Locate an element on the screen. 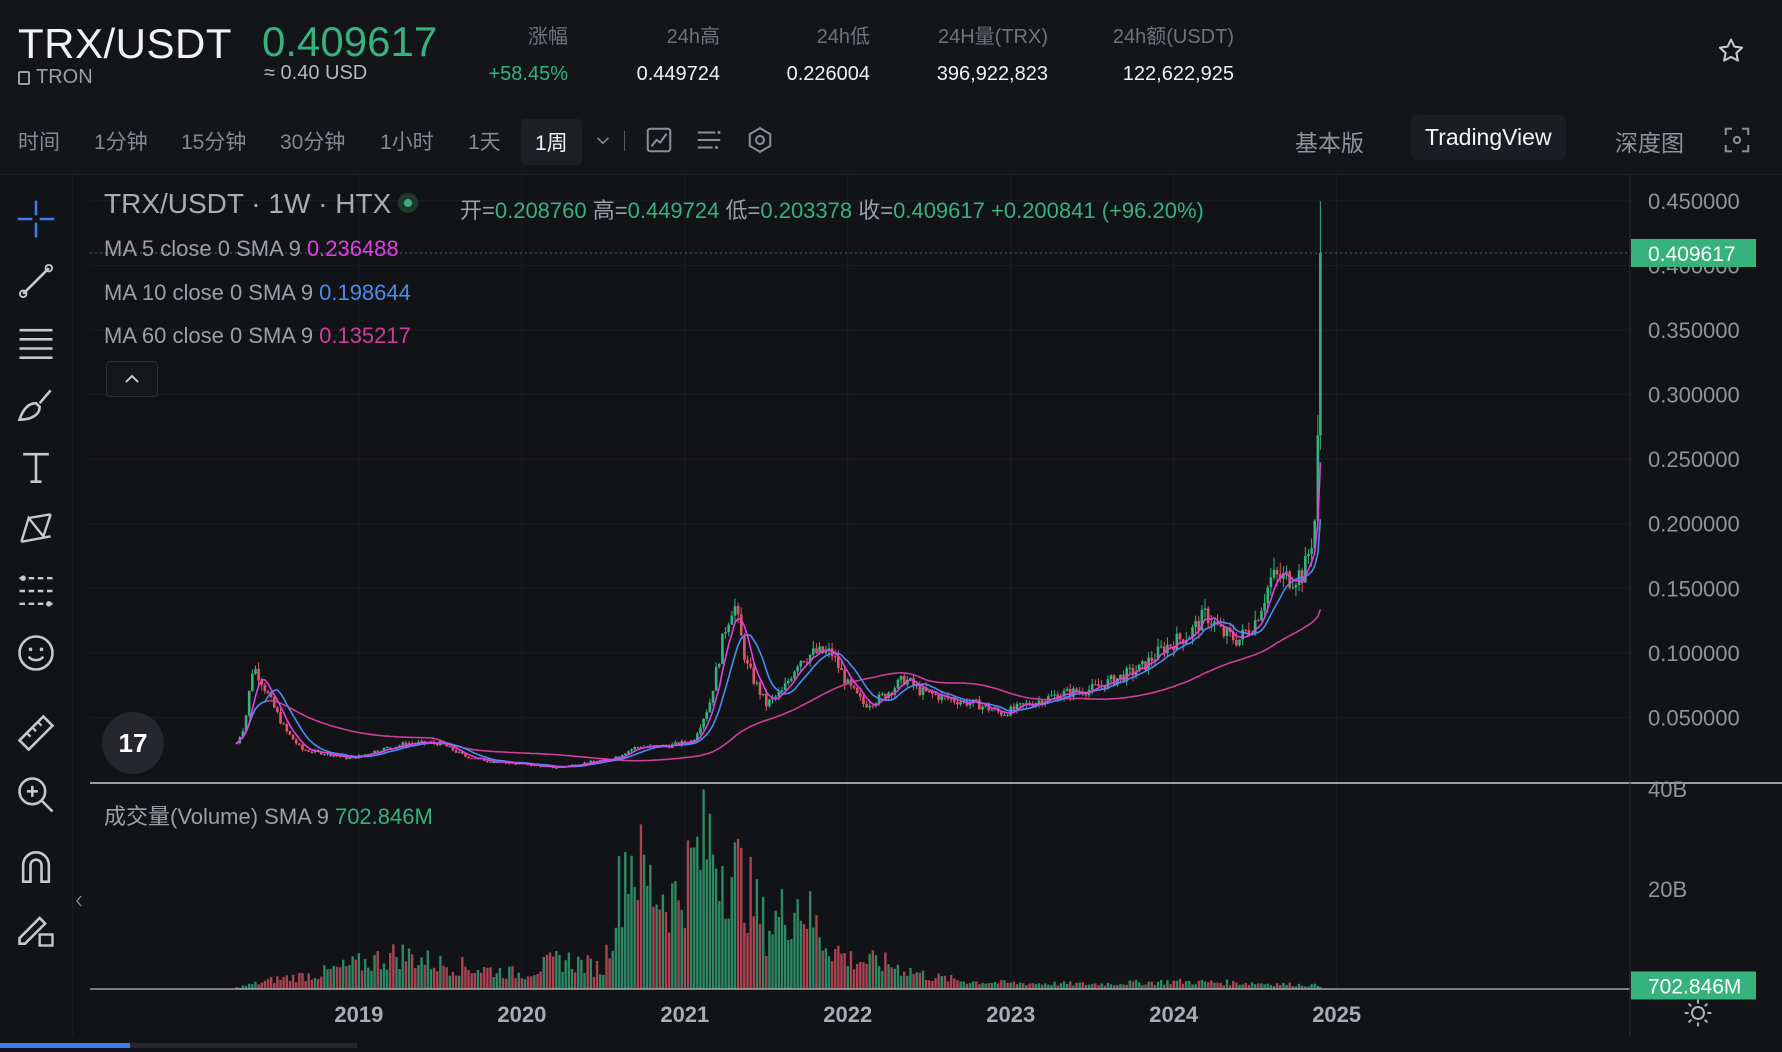 The height and width of the screenshot is (1052, 1782). tradingview-logo: 17 is located at coordinates (133, 743).